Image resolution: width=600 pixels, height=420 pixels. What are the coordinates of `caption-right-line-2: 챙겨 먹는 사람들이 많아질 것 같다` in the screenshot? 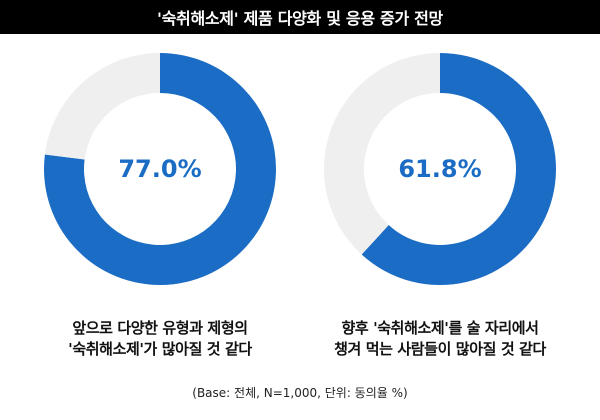 It's located at (440, 349).